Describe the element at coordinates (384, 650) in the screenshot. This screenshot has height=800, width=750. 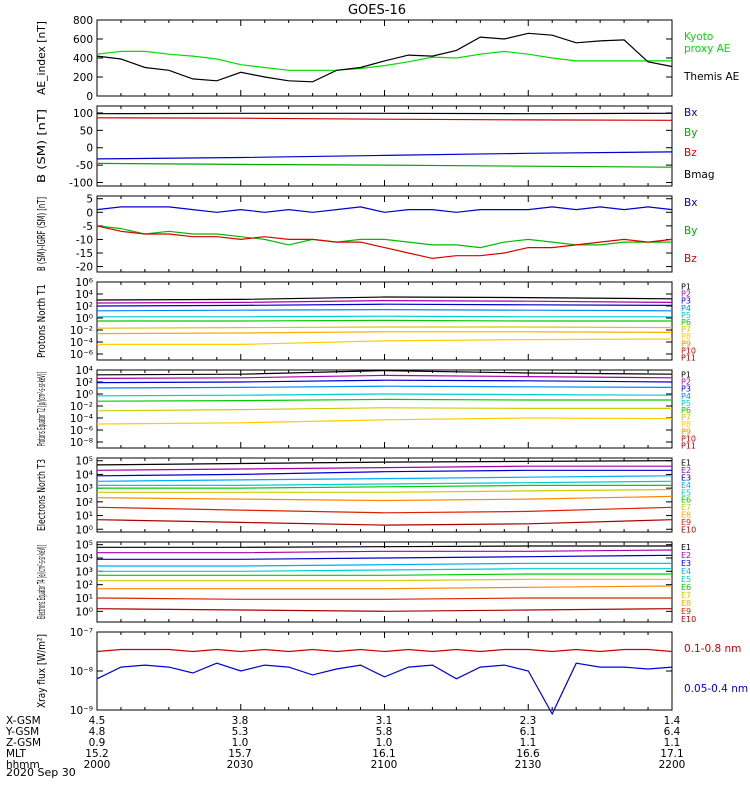
I see `series-line-0-1-0-8-nm` at that location.